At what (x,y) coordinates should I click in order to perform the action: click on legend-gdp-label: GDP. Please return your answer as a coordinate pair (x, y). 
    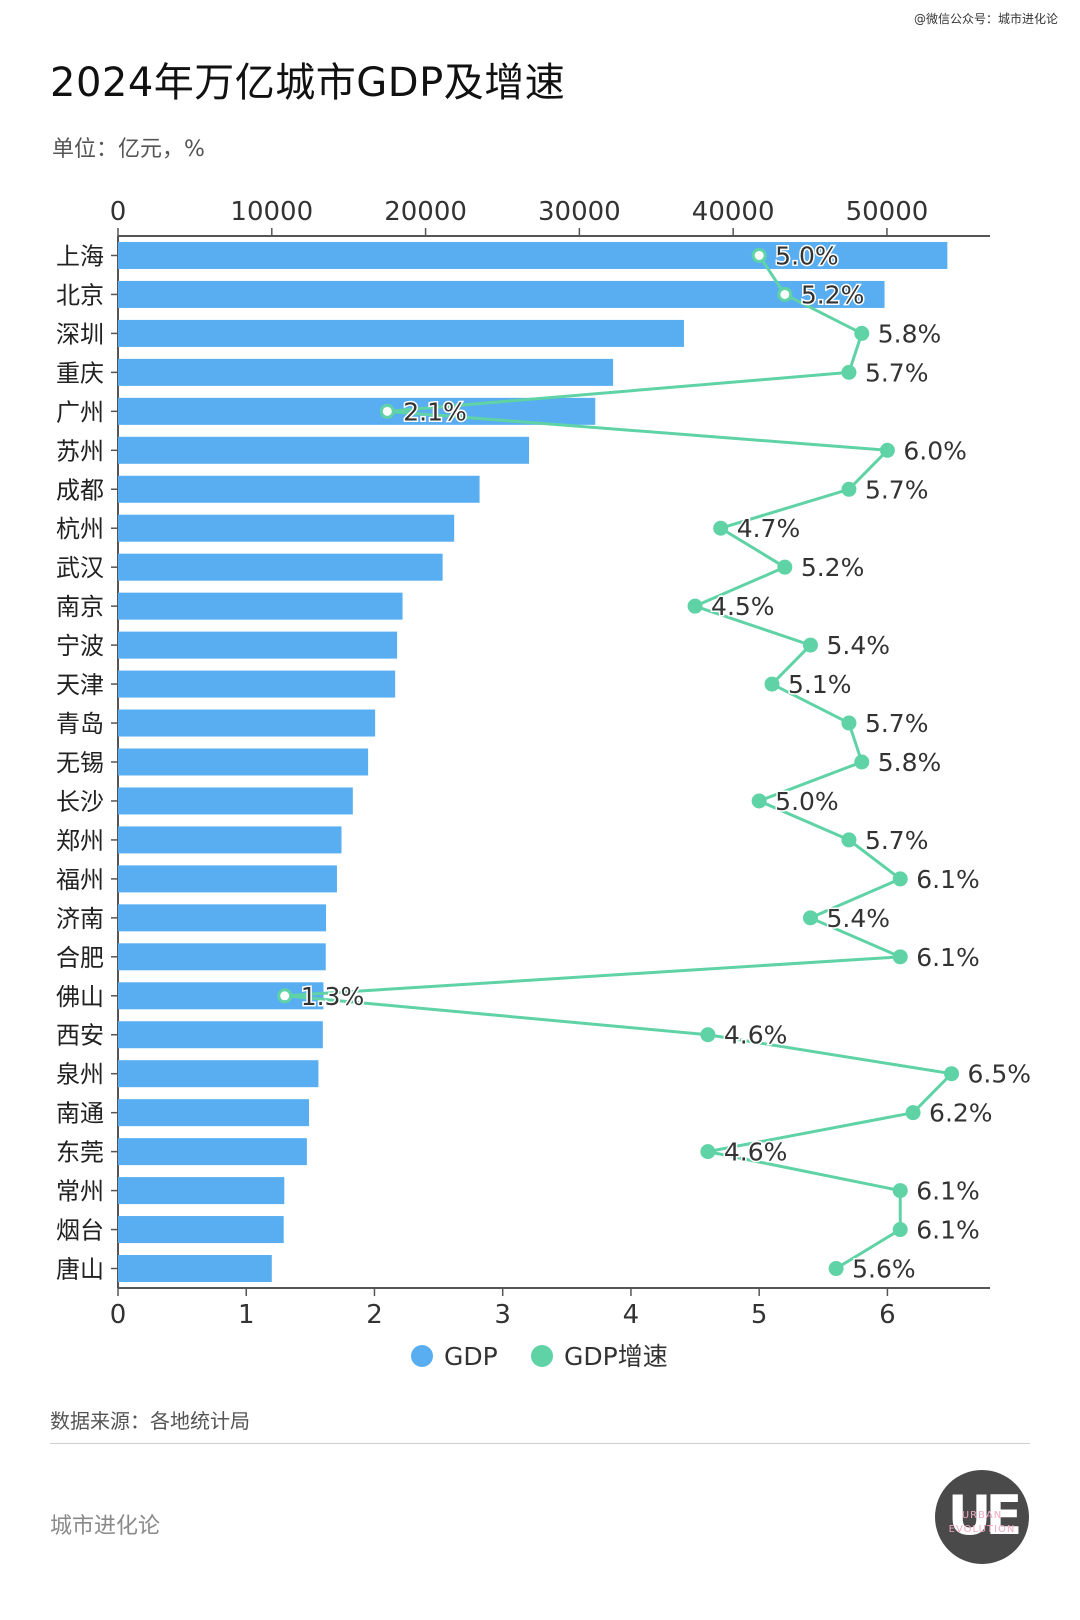
    Looking at the image, I should click on (471, 1356).